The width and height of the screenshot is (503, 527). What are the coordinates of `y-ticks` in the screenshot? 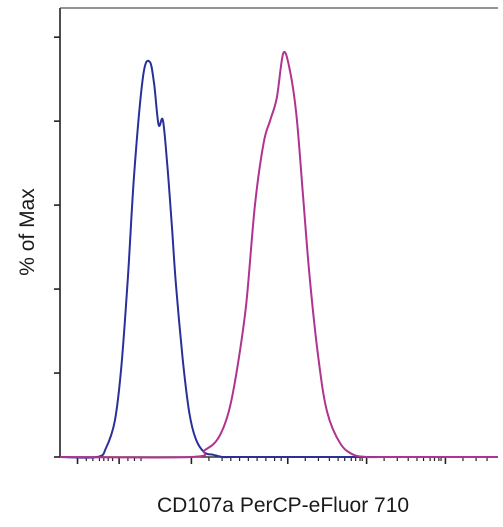 It's located at (57, 247).